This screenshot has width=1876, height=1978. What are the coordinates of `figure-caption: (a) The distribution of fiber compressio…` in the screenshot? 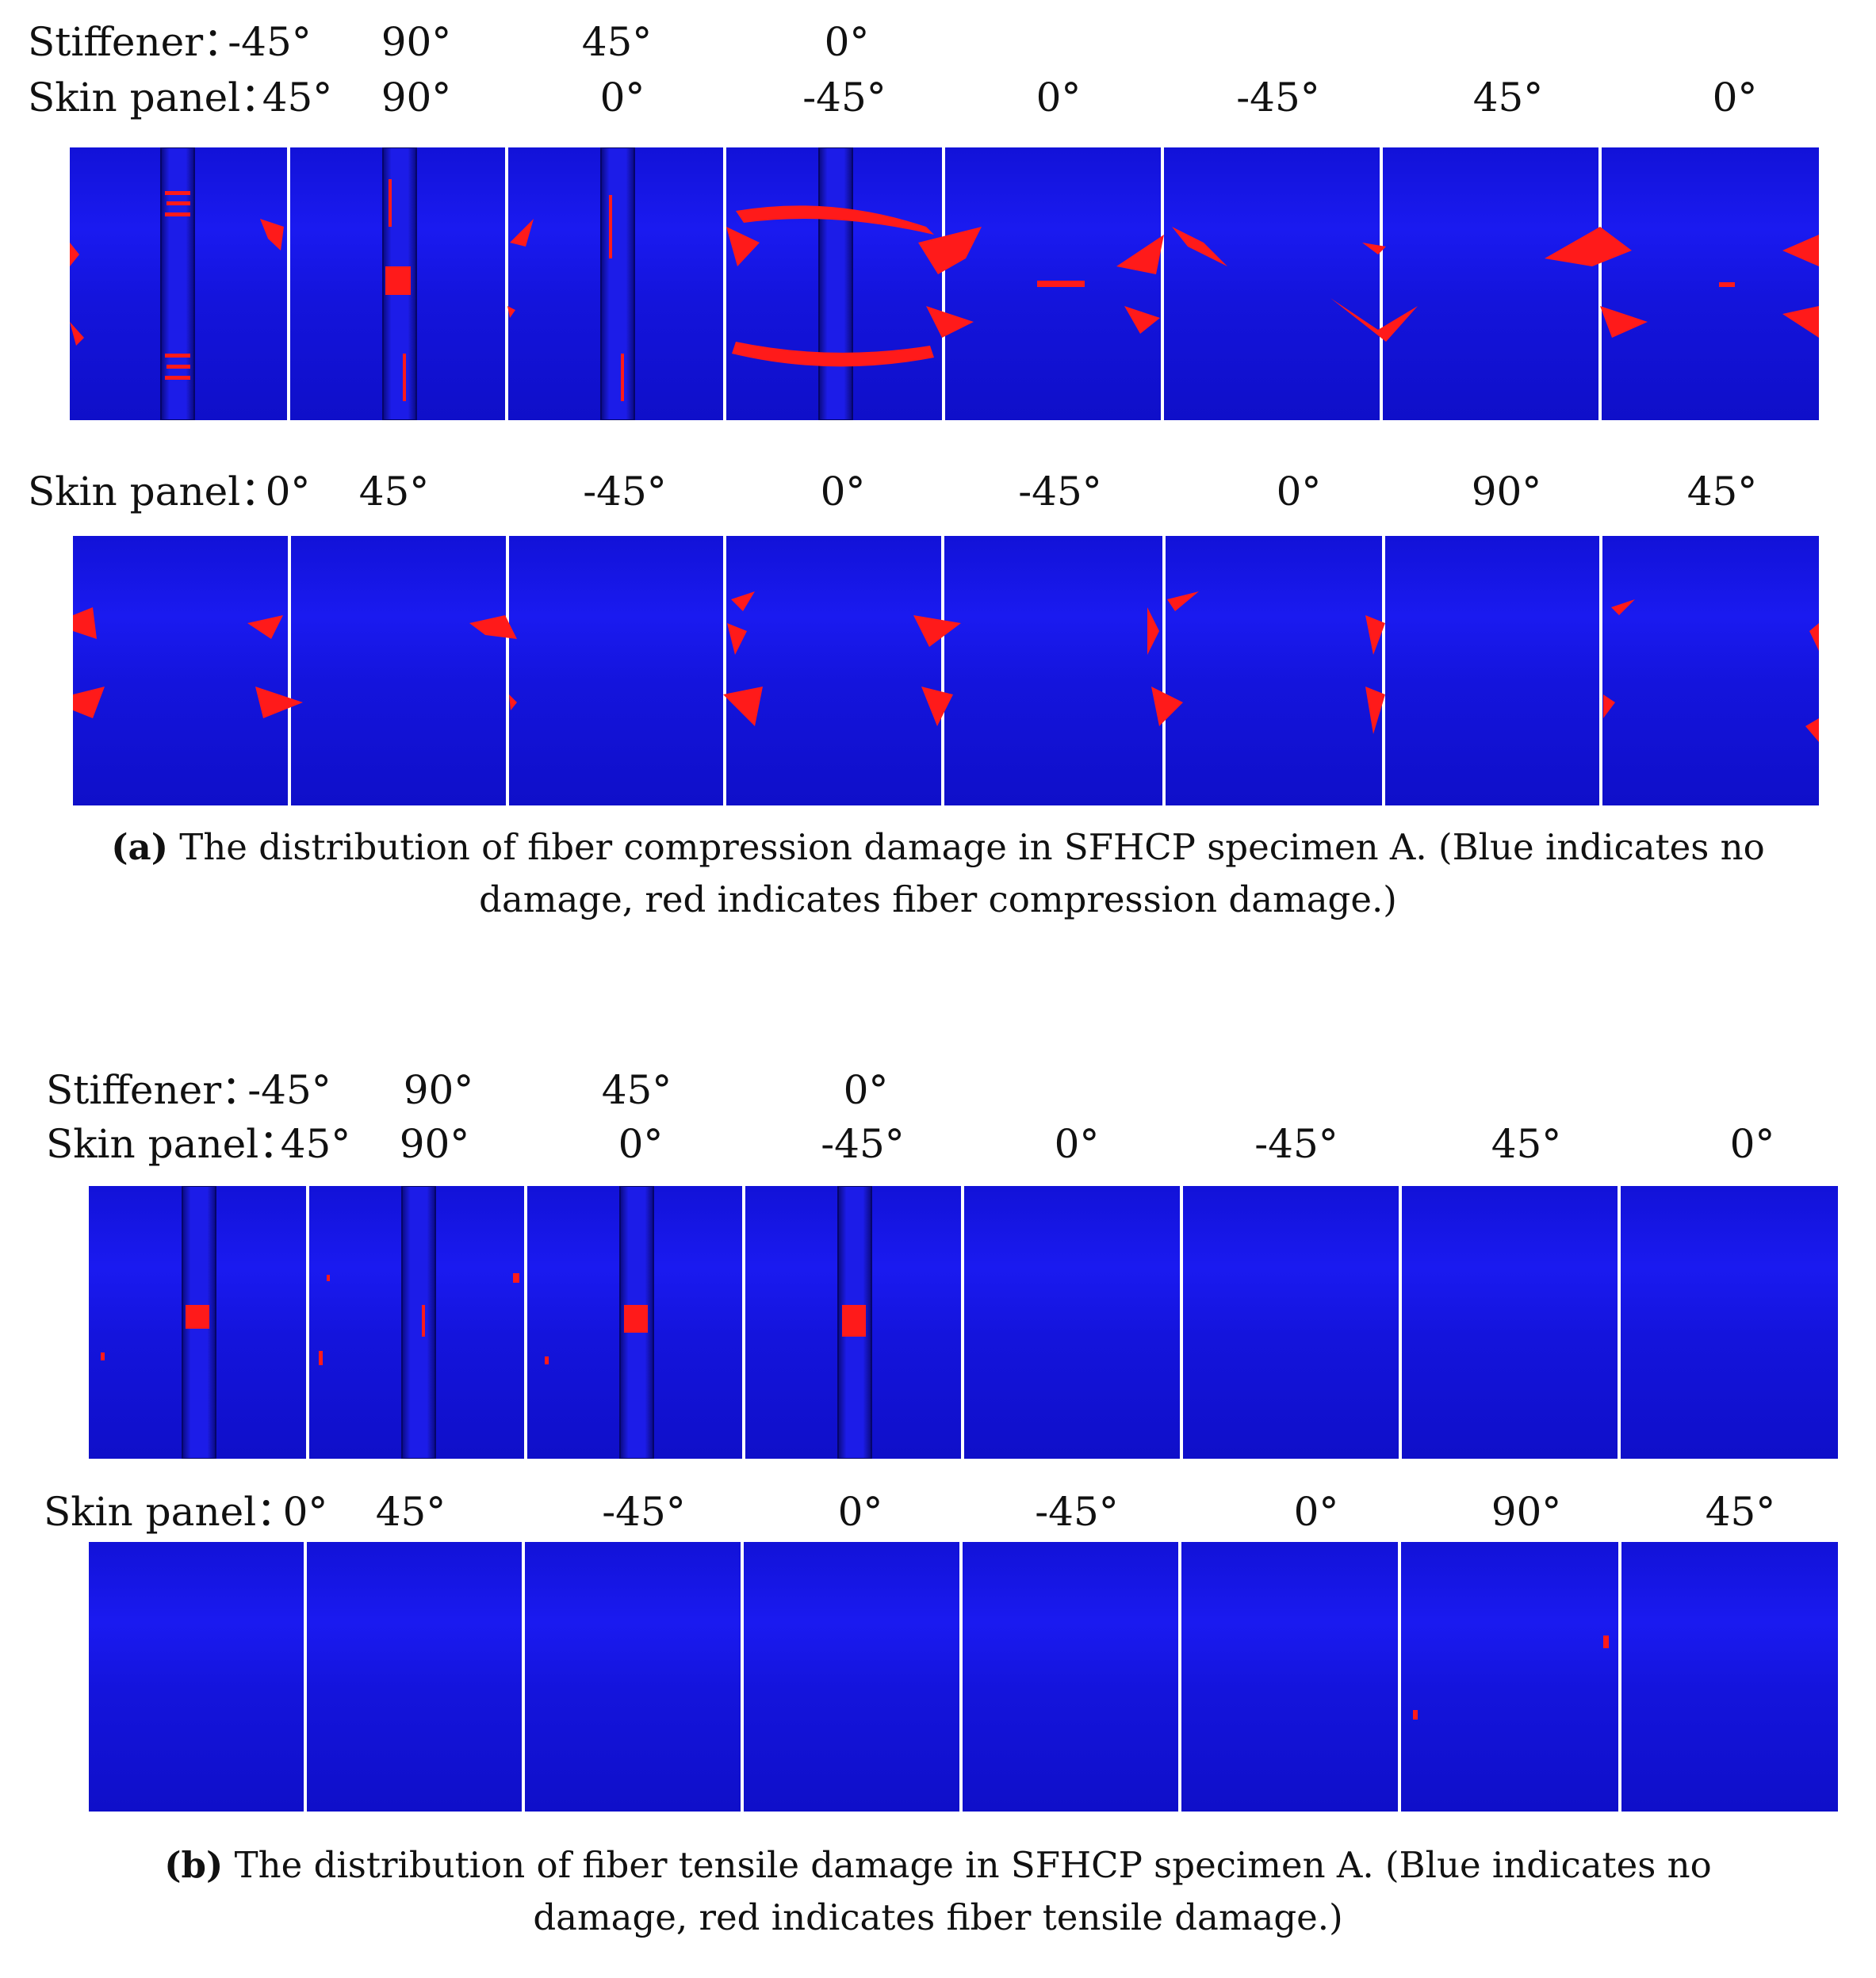 It's located at (938, 873).